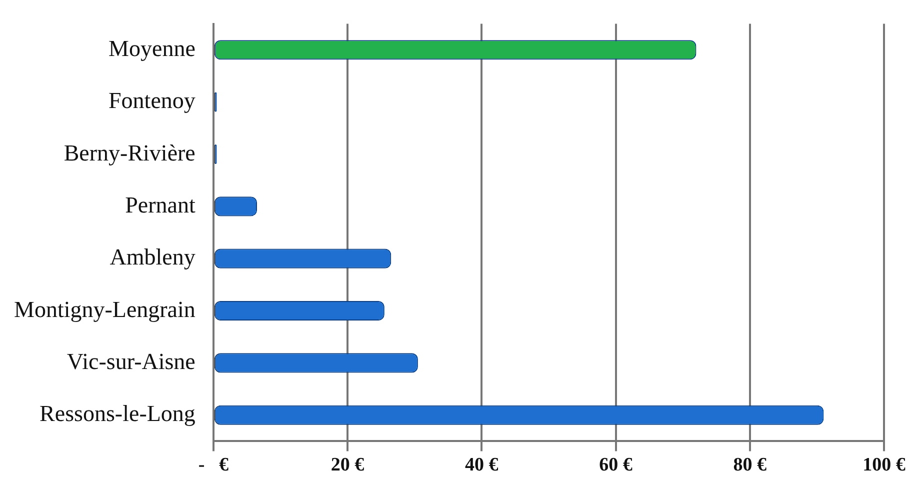 This screenshot has height=486, width=912. Describe the element at coordinates (884, 465) in the screenshot. I see `x-tick-label: 100 €` at that location.